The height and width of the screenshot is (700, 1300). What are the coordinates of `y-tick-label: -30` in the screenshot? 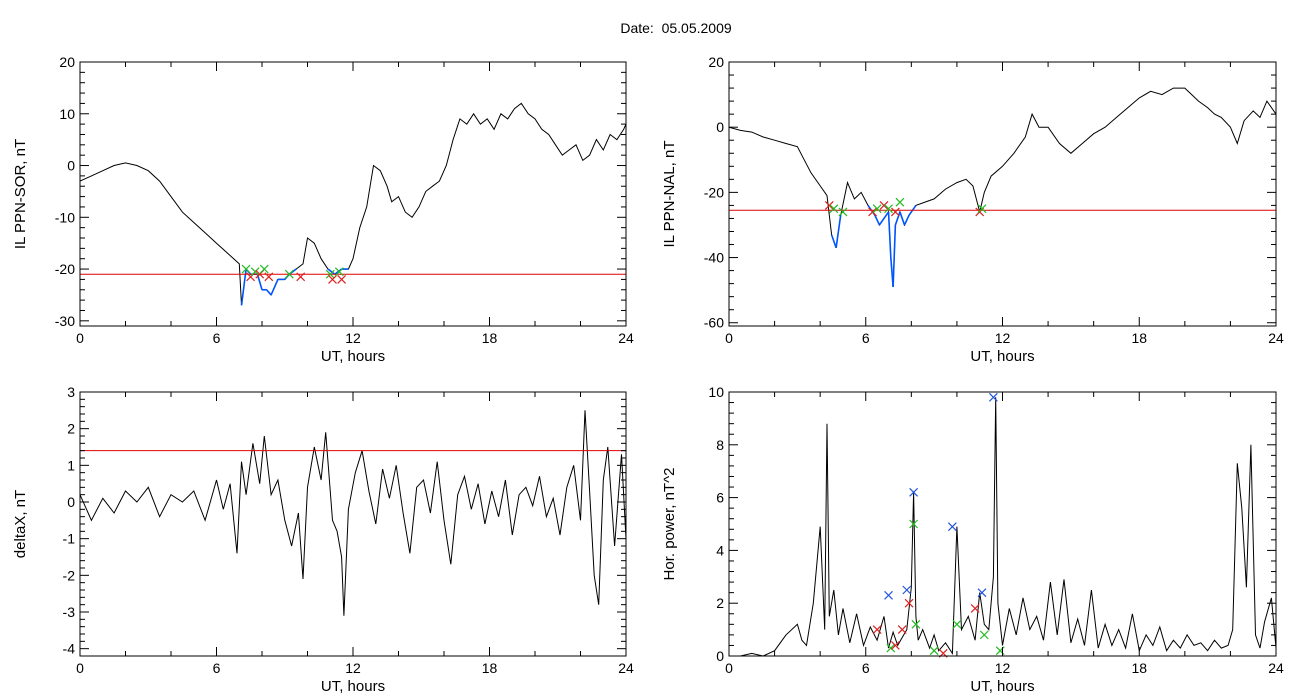 It's located at (65, 321).